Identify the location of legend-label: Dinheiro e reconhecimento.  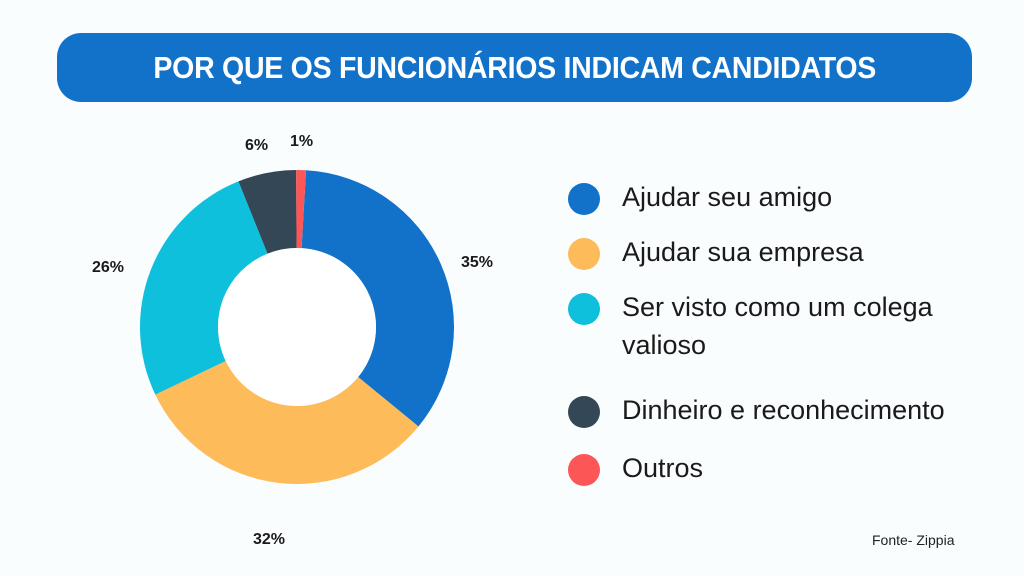
(783, 410).